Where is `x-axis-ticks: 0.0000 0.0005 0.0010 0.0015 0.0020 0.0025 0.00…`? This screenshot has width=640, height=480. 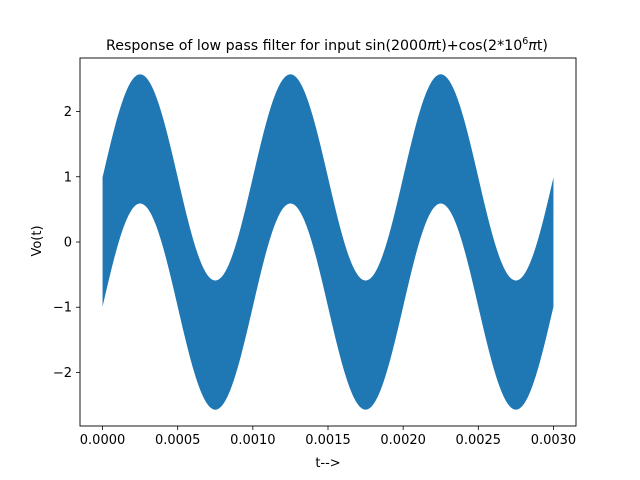
x-axis-ticks: 0.0000 0.0005 0.0010 0.0015 0.0020 0.0025 0.00… is located at coordinates (328, 437).